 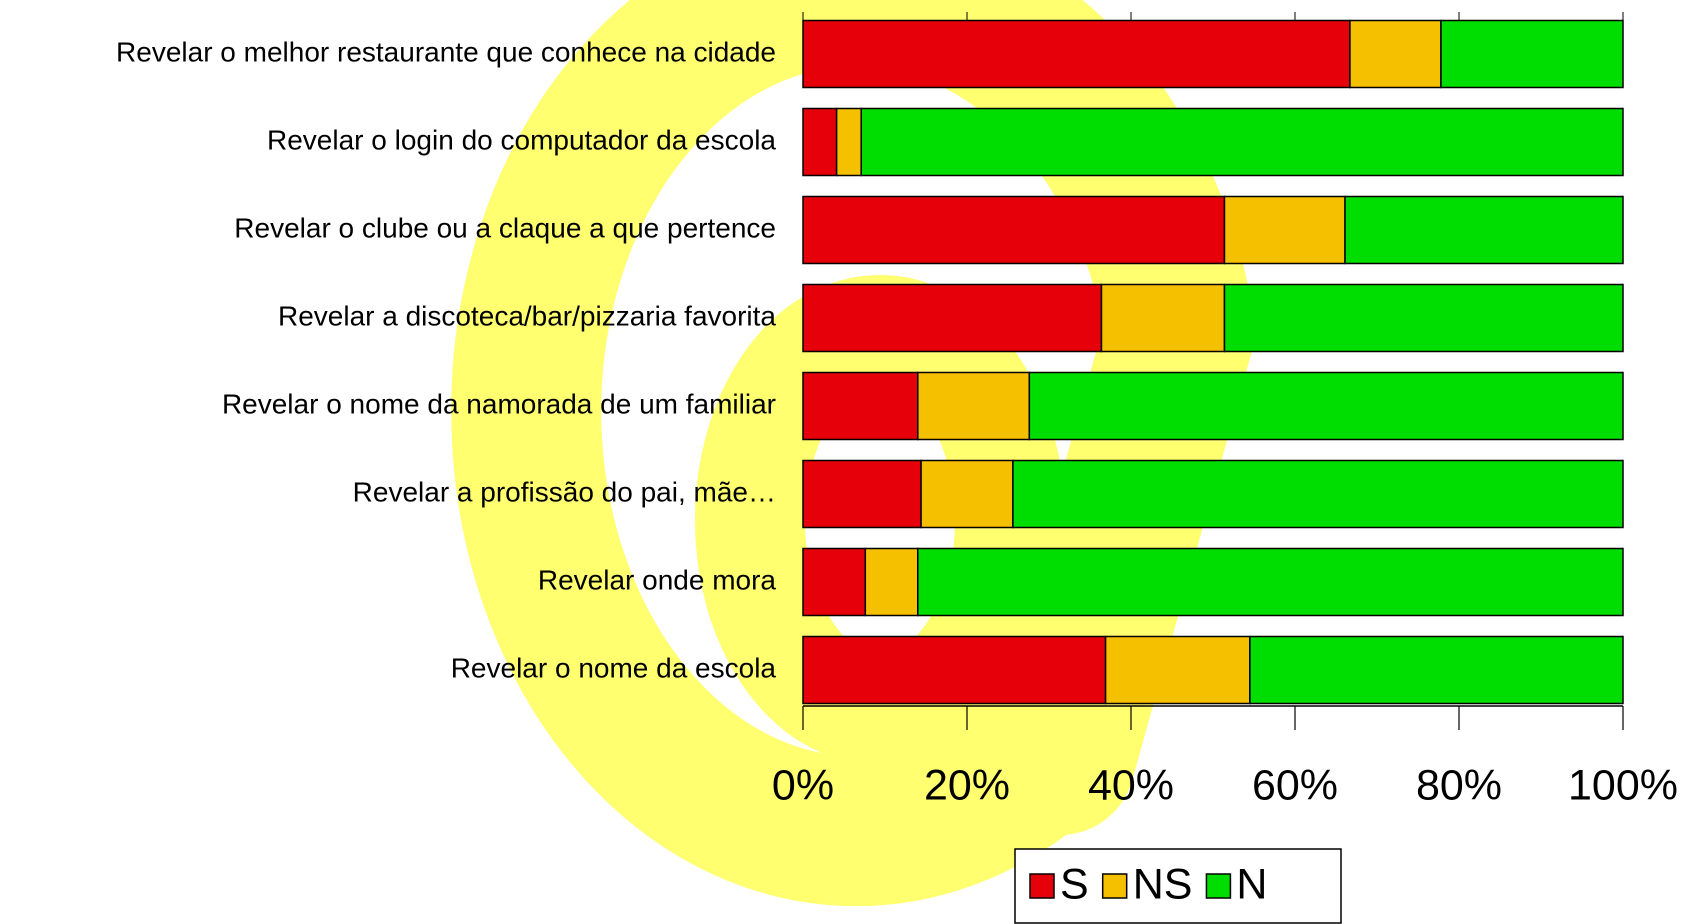 What do you see at coordinates (1131, 785) in the screenshot?
I see `x-tick-label: 40%` at bounding box center [1131, 785].